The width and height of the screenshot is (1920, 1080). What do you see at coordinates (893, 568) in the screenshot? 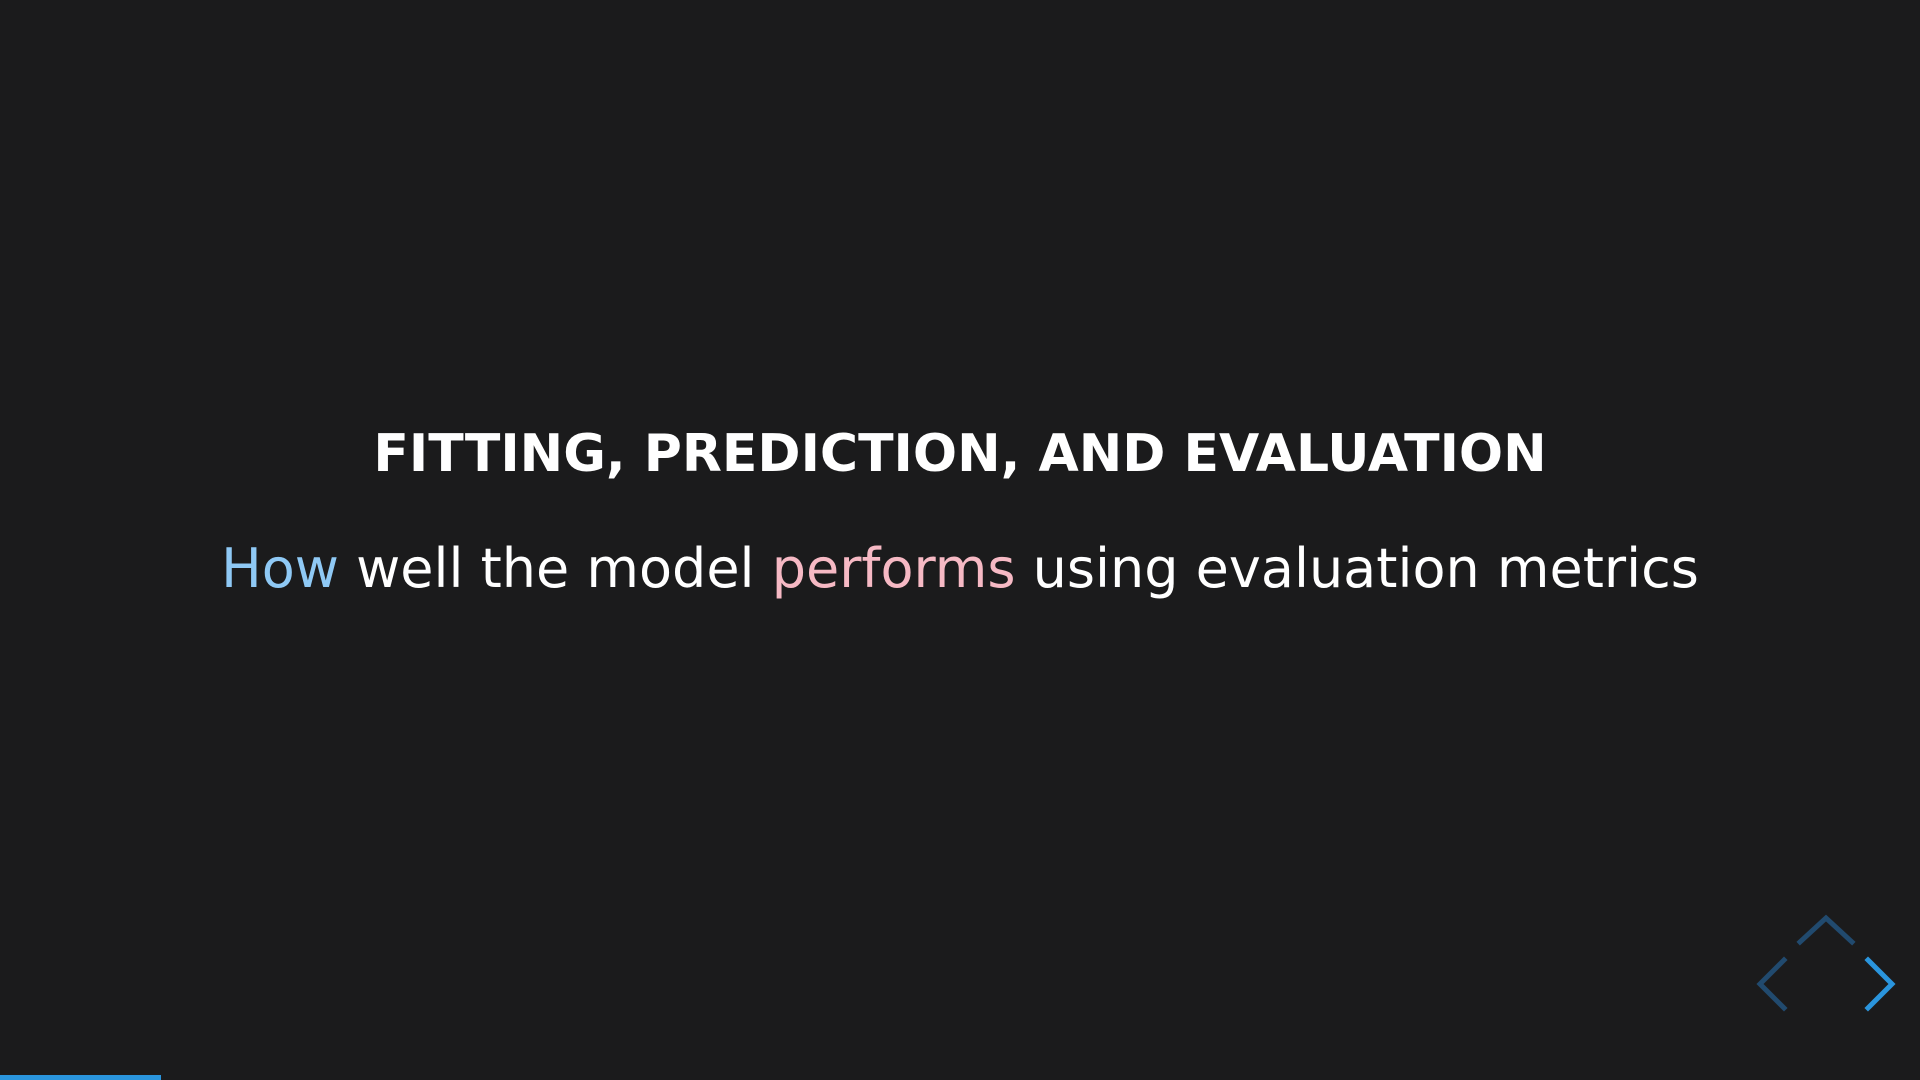
I see `subtitle-highlight-performs: performs` at bounding box center [893, 568].